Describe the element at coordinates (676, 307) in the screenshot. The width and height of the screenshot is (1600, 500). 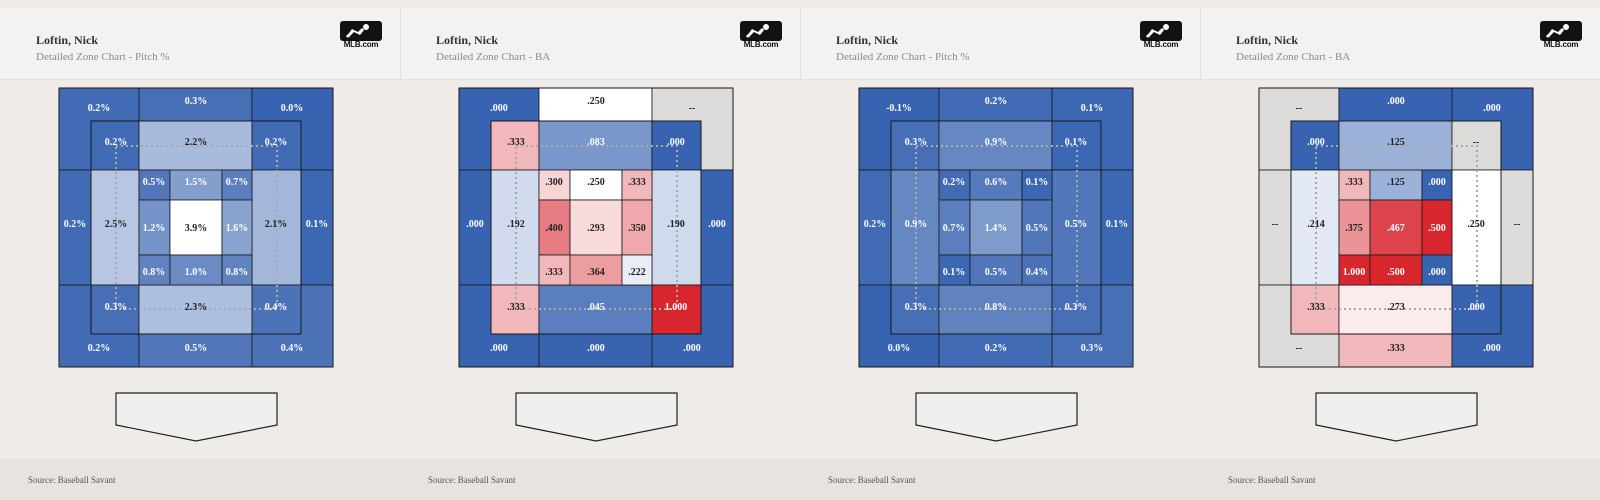
I see `zone-value-label: 1.000` at that location.